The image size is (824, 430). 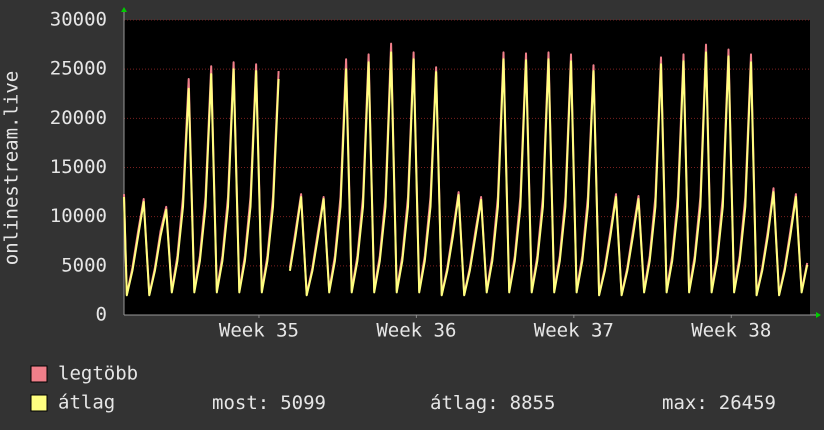 What do you see at coordinates (240, 403) in the screenshot?
I see `stat-label: most:` at bounding box center [240, 403].